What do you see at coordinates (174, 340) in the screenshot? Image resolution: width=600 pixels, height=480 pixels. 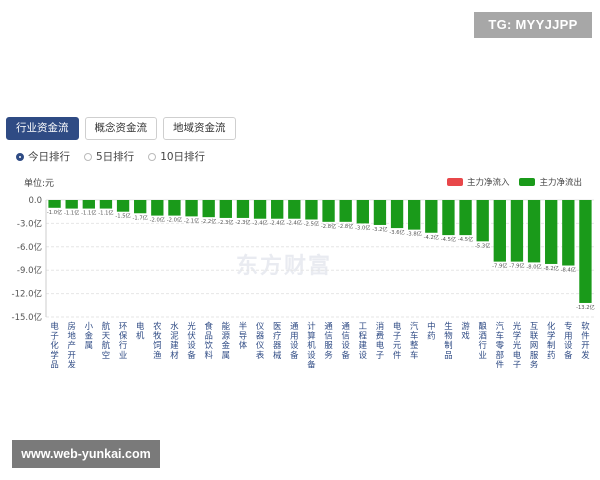 I see `x-tick-label: 水泥建材` at bounding box center [174, 340].